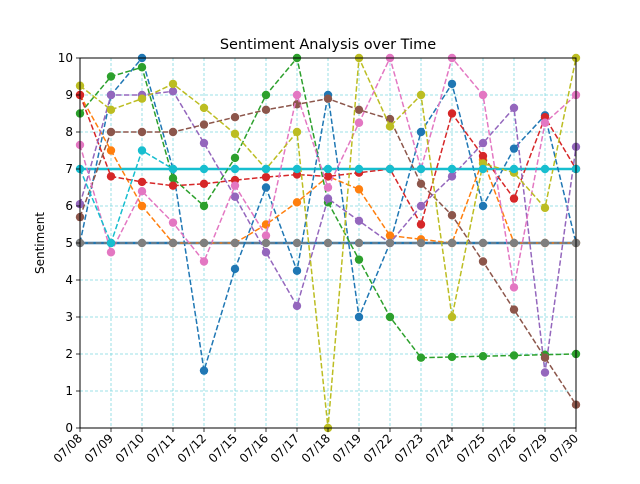 This screenshot has width=640, height=484. What do you see at coordinates (328, 45) in the screenshot?
I see `chart-title: Sentiment Analysis over Time` at bounding box center [328, 45].